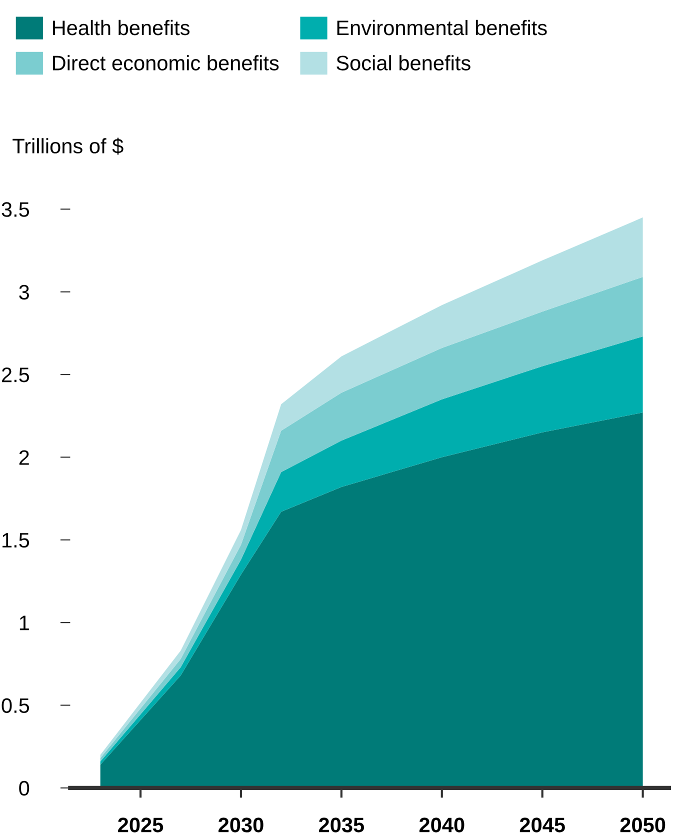 This screenshot has width=675, height=840. Describe the element at coordinates (121, 28) in the screenshot. I see `legend-label: Health benefits` at that location.